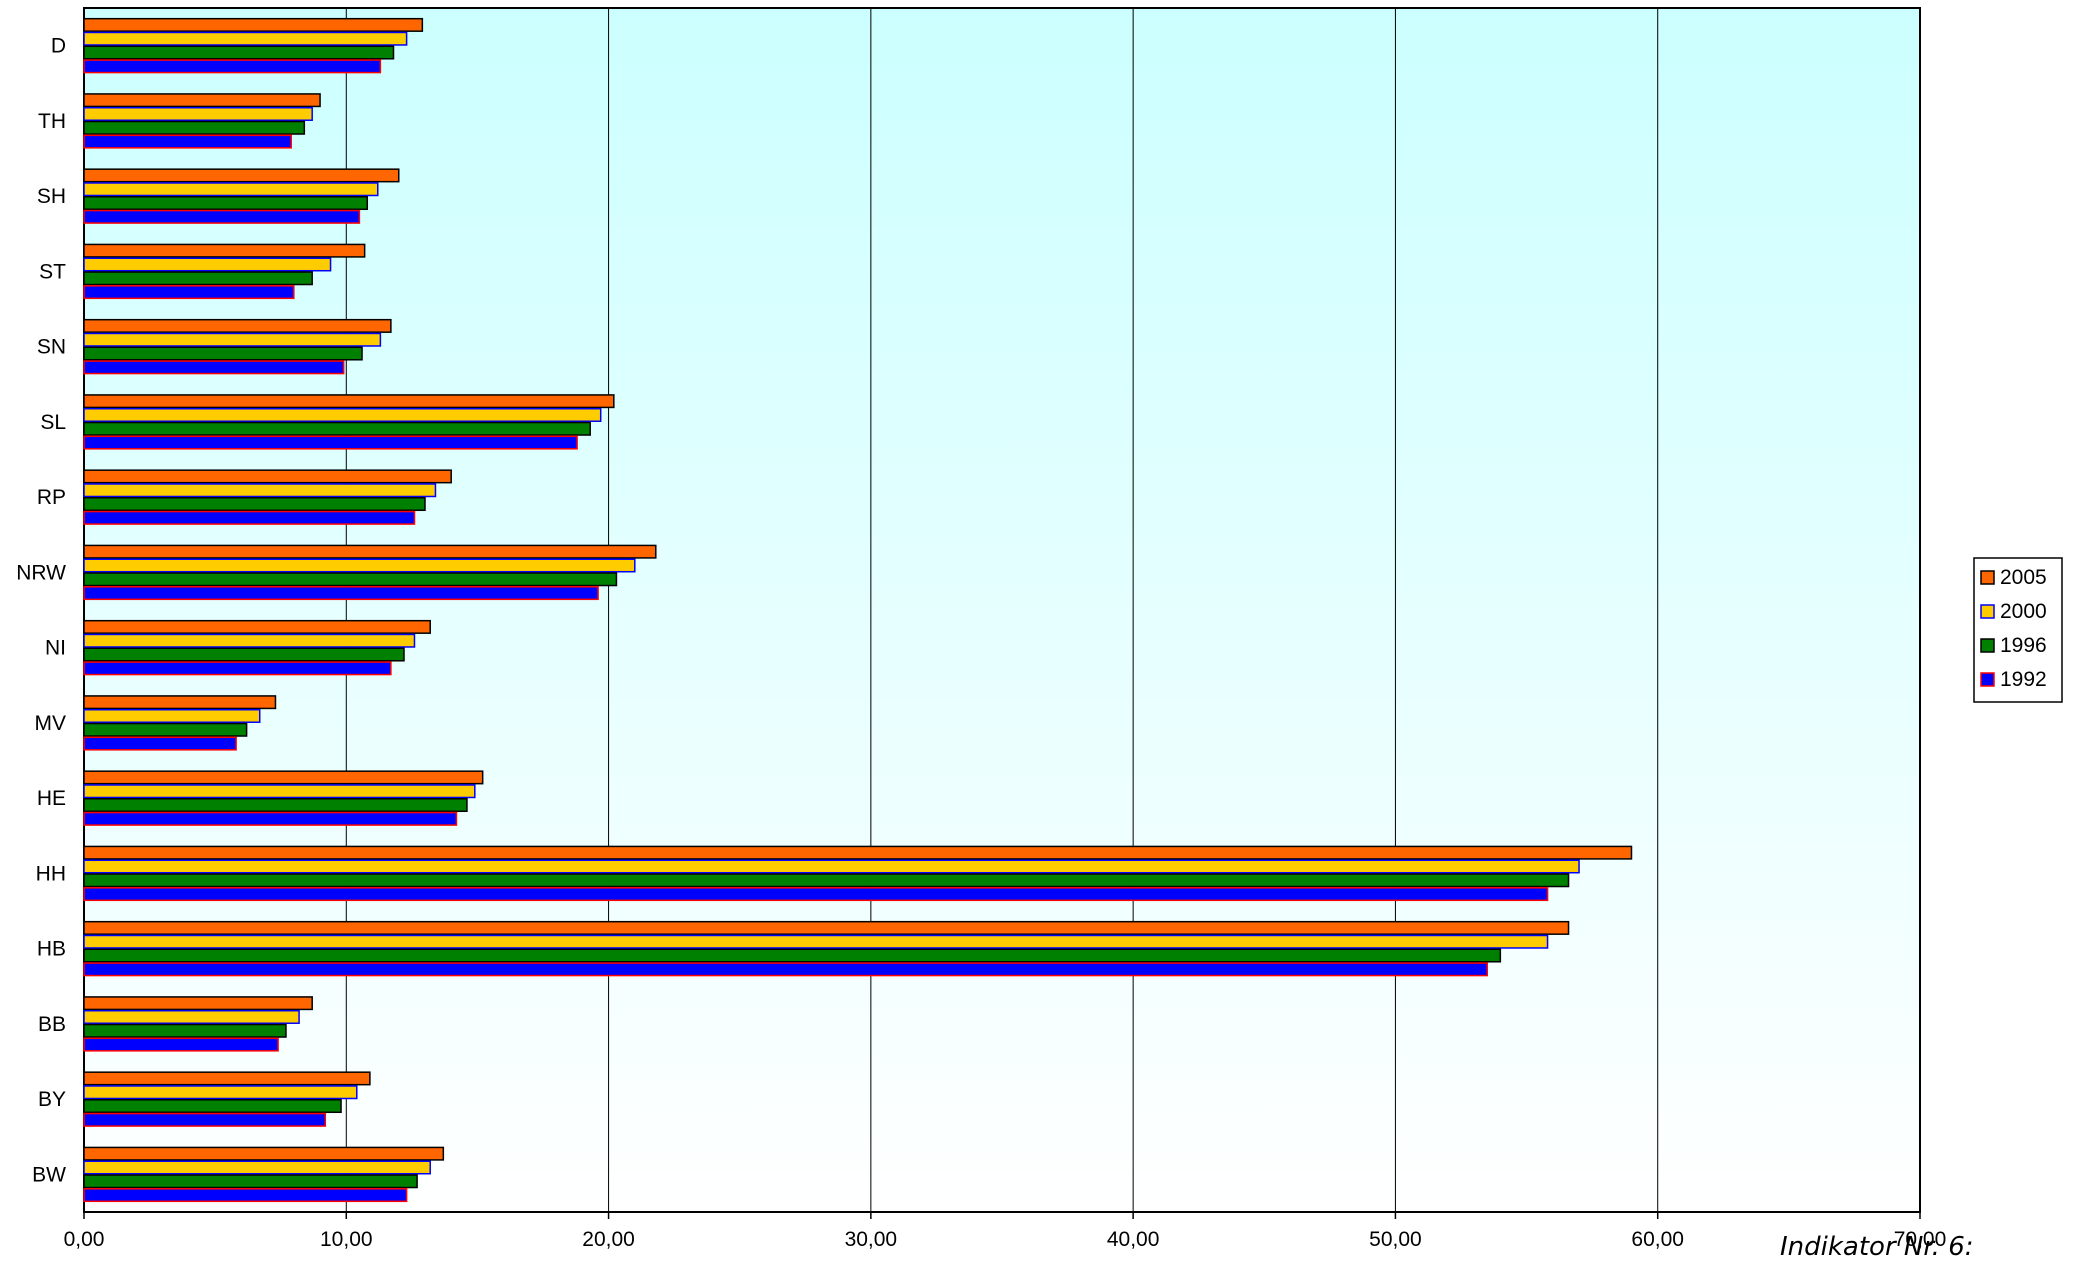  Describe the element at coordinates (51, 949) in the screenshot. I see `category-label: HB` at that location.